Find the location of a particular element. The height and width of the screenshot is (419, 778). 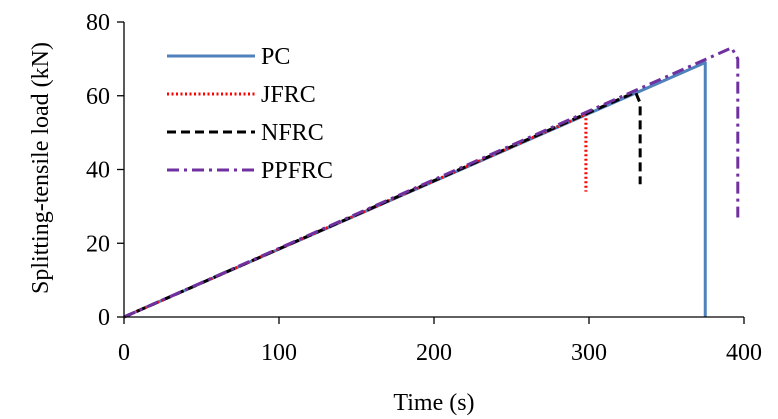

x-tick-label: 200 is located at coordinates (434, 353).